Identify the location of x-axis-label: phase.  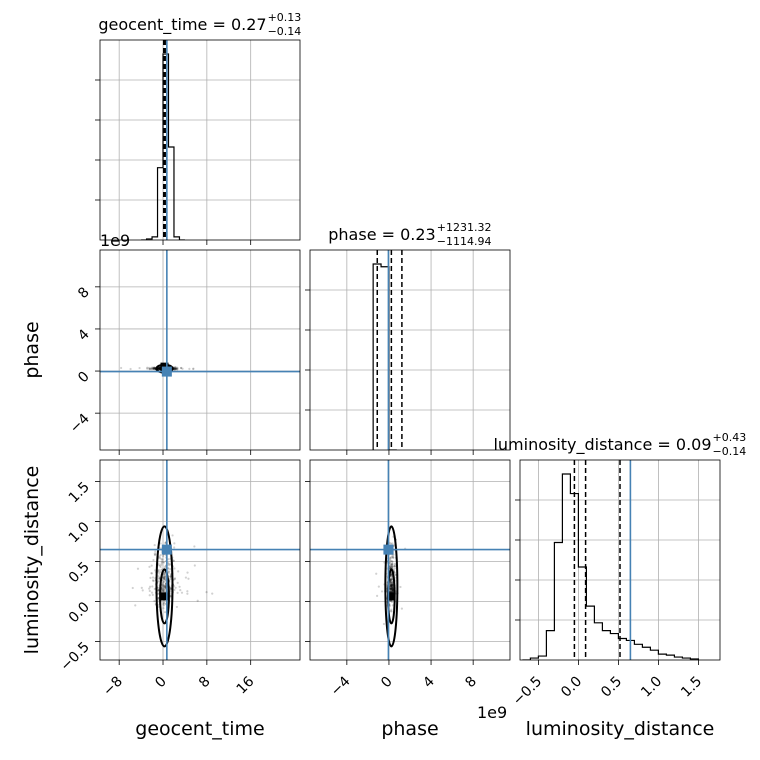
(409, 729).